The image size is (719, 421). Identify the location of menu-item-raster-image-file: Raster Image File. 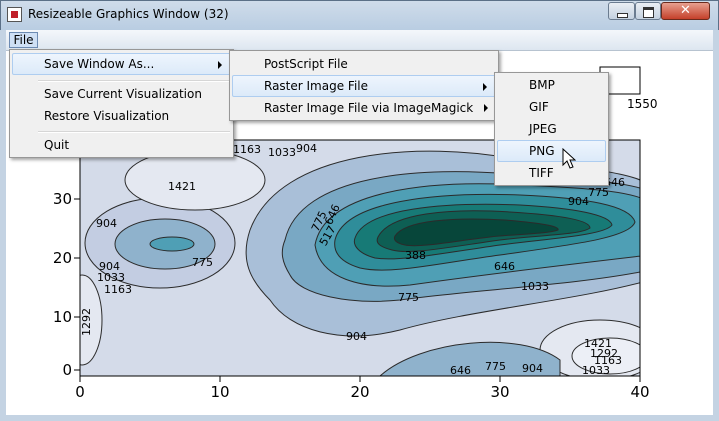
(364, 86).